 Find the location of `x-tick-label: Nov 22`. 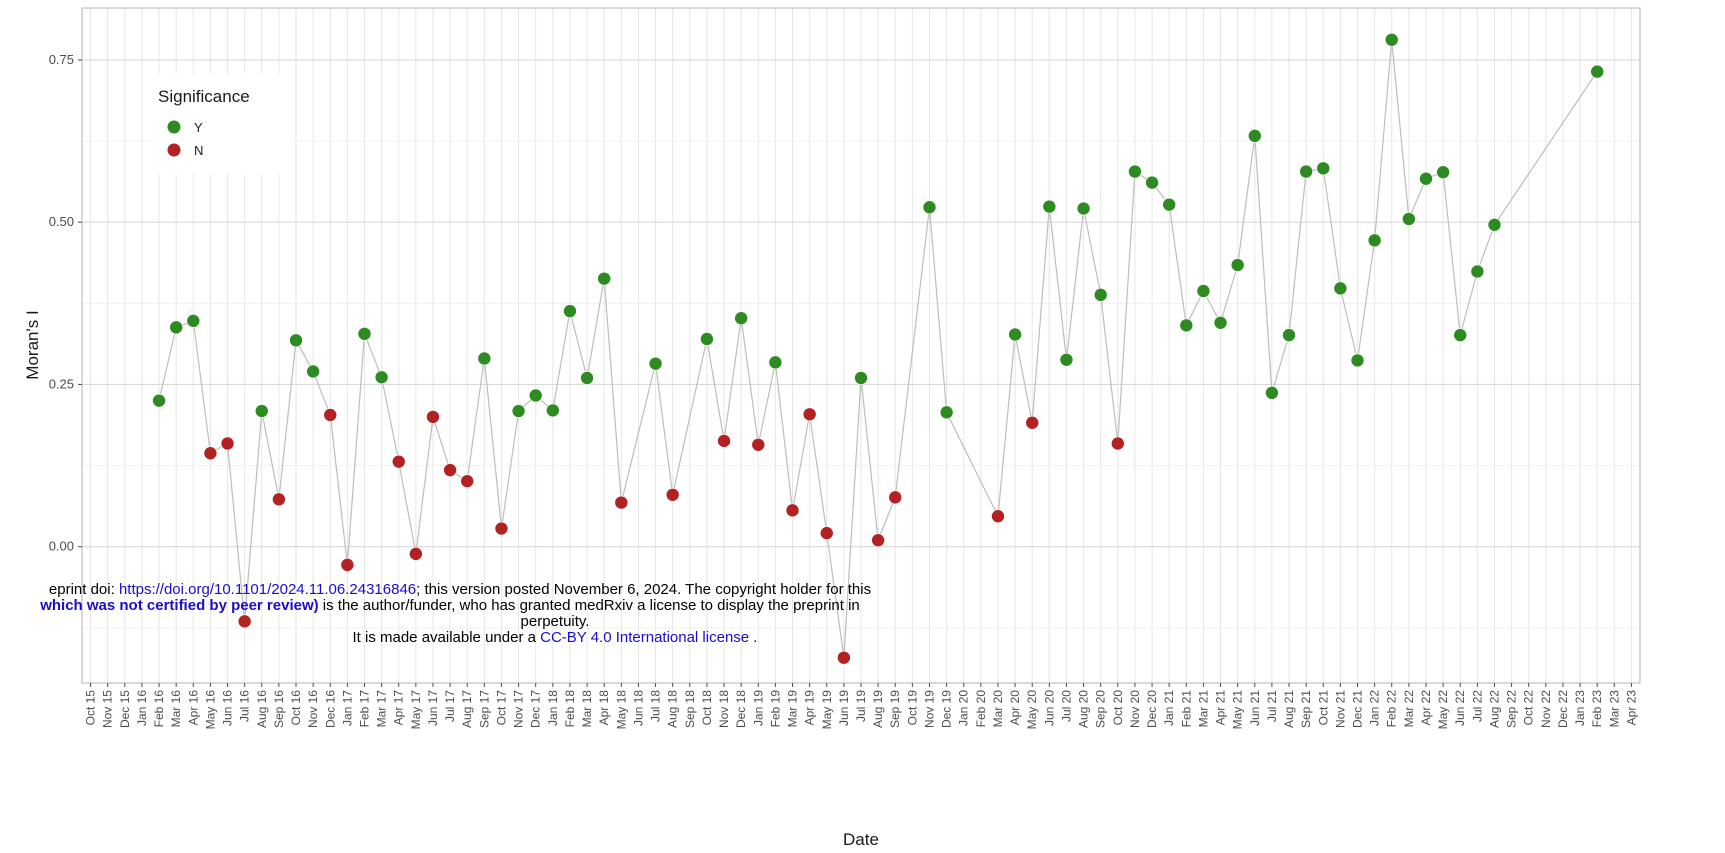

x-tick-label: Nov 22 is located at coordinates (1546, 709).